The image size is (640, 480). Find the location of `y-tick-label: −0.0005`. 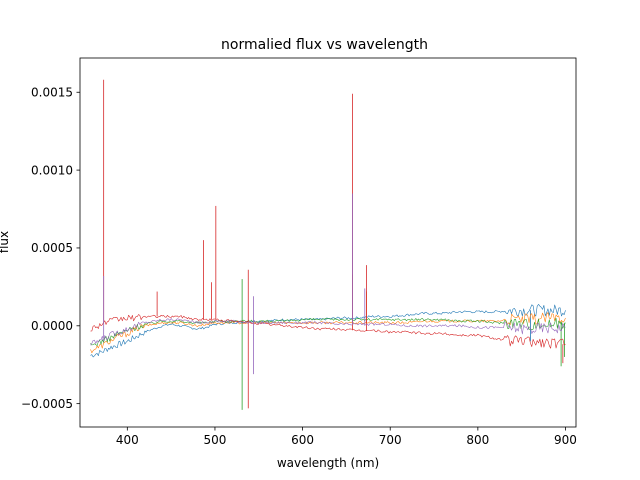

y-tick-label: −0.0005 is located at coordinates (47, 404).